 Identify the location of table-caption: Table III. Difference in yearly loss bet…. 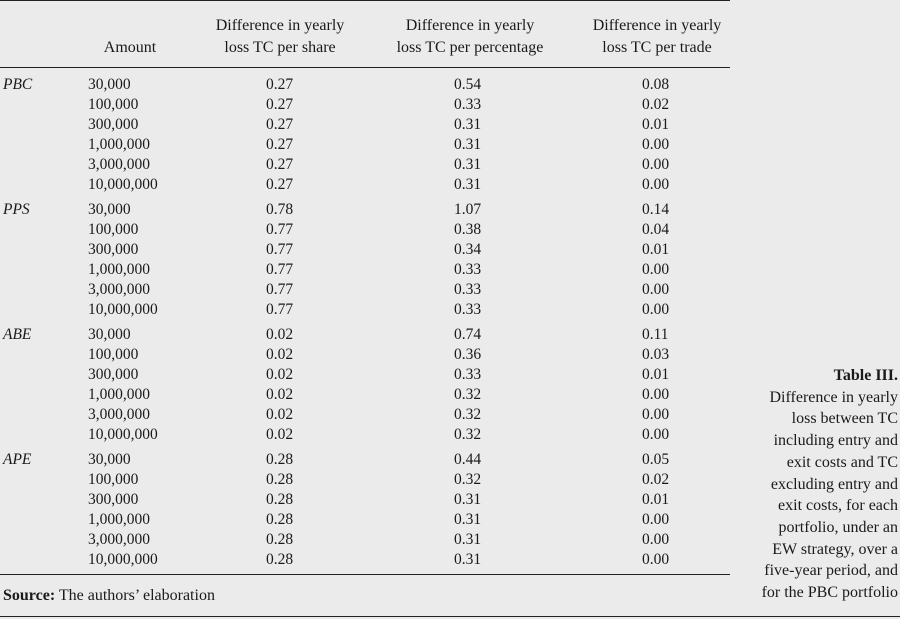
(818, 484).